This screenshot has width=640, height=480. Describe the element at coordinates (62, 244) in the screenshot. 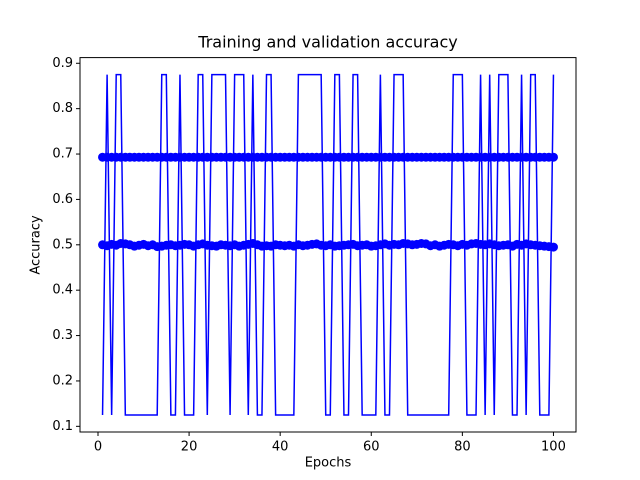

I see `y-tick-label: 0.5` at that location.